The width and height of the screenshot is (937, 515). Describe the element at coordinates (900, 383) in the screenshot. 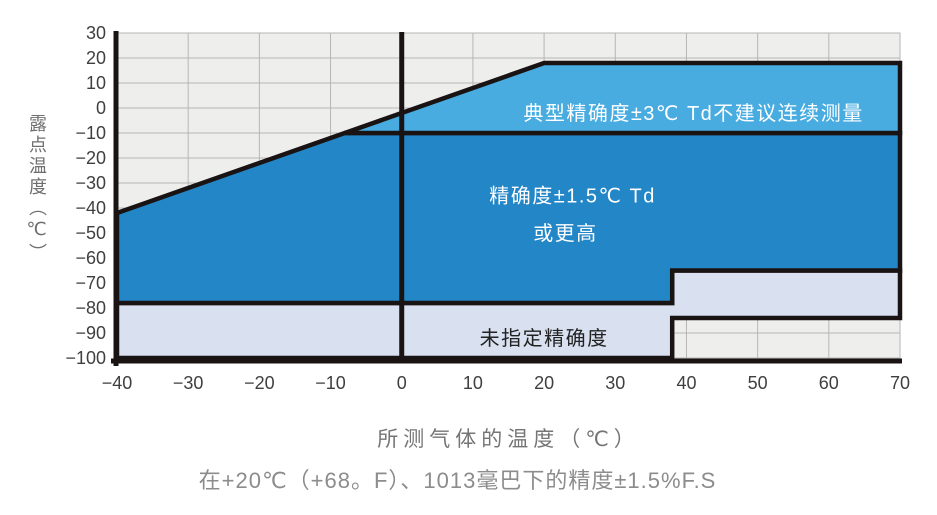

I see `x-tick-label-70: 70` at that location.